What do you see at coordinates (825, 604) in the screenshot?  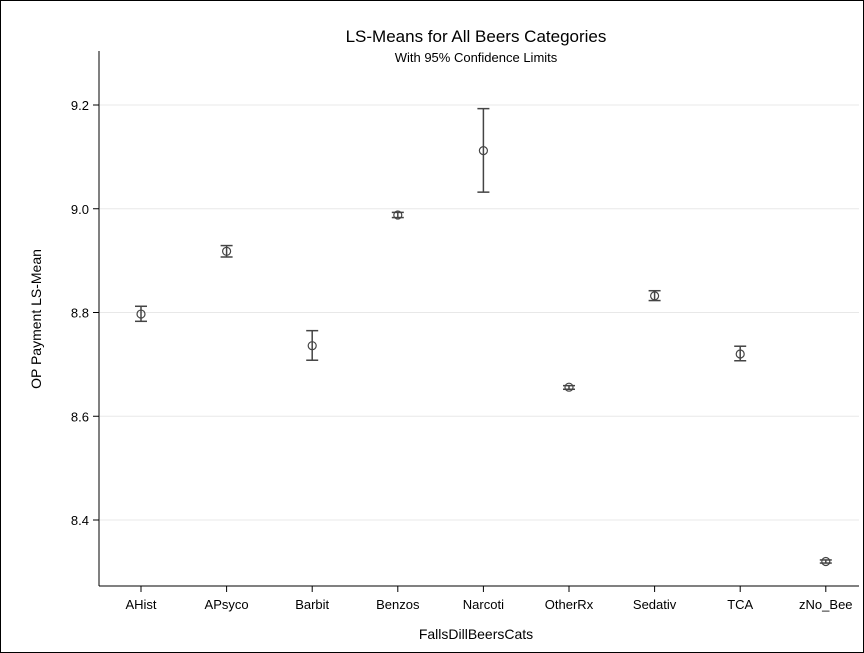 I see `x-tick-label: zNo_Bee` at bounding box center [825, 604].